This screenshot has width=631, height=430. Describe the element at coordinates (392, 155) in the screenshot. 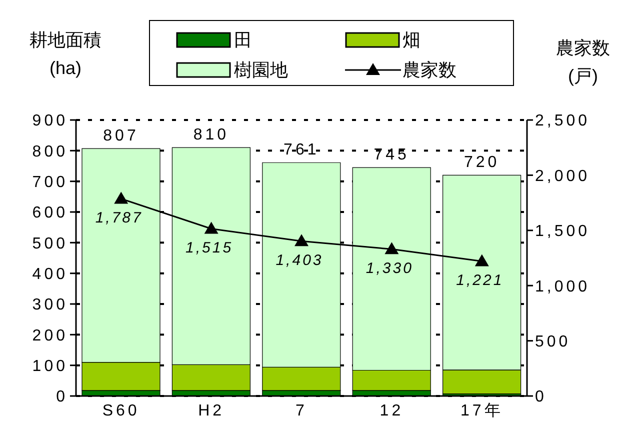

I see `total-label: 745` at that location.